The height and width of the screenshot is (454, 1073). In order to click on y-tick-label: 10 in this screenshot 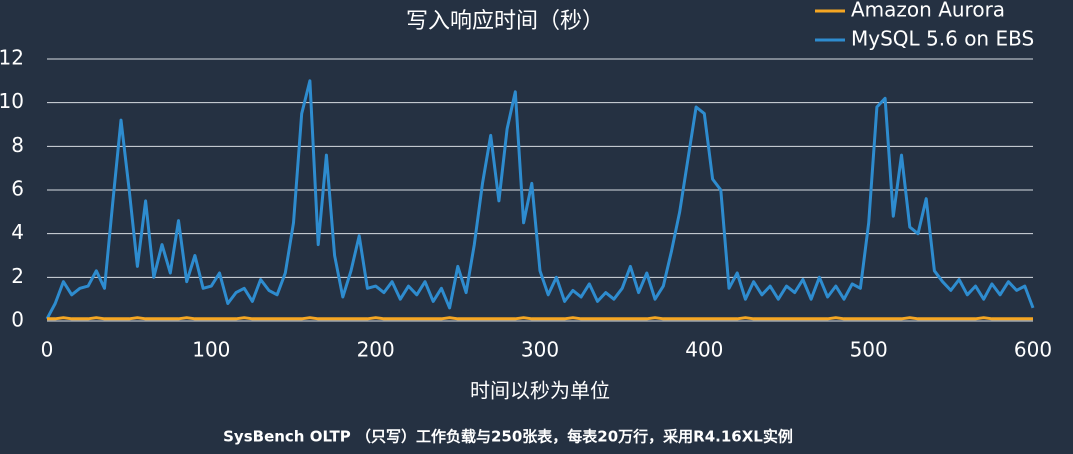, I will do `click(12, 101)`.